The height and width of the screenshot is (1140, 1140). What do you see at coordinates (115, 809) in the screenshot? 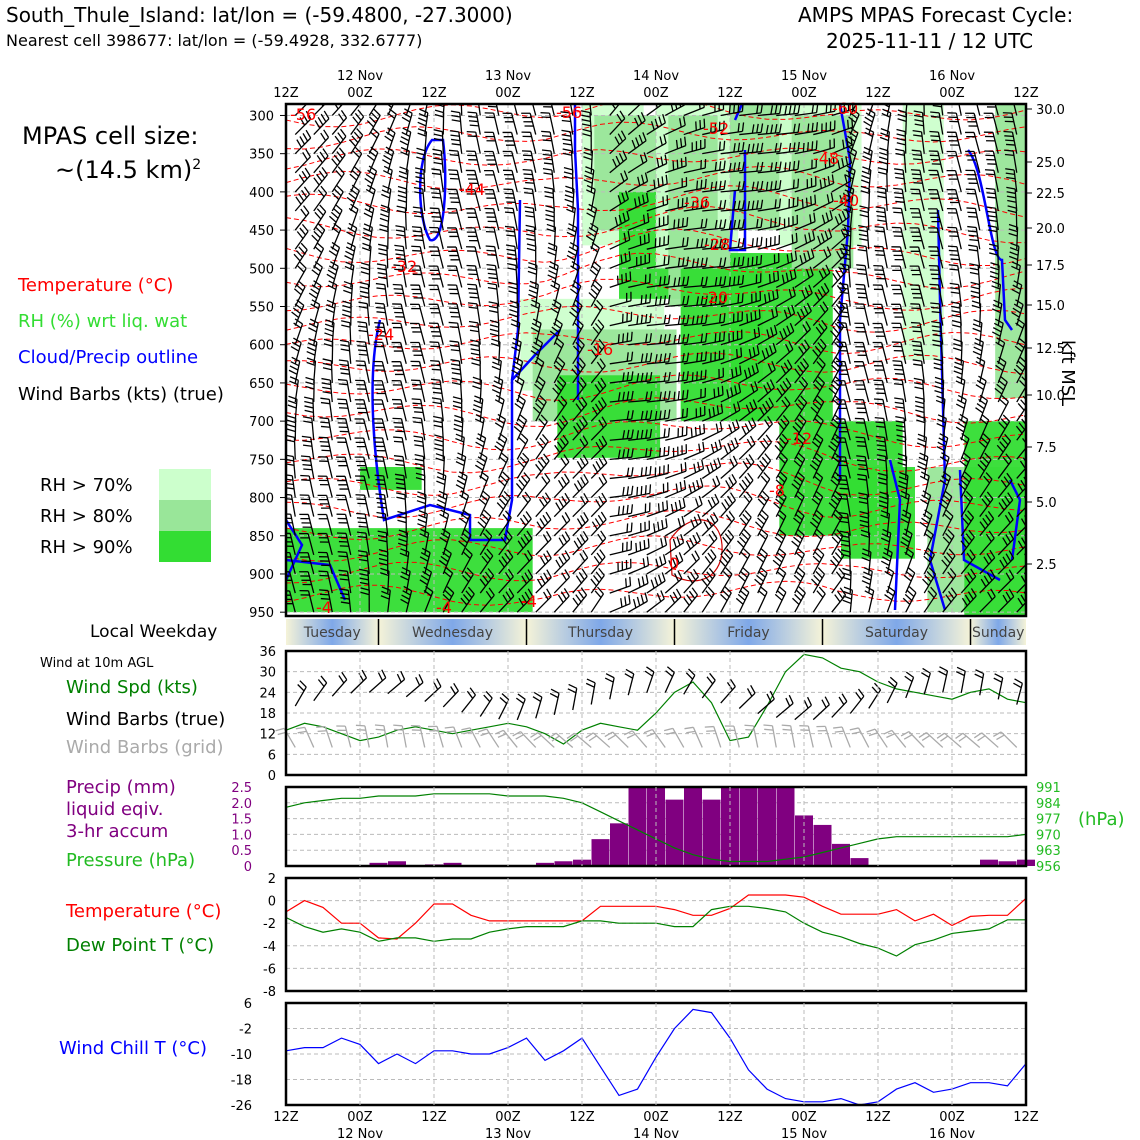
I see `legend-precip-2: liquid eqiv.` at bounding box center [115, 809].